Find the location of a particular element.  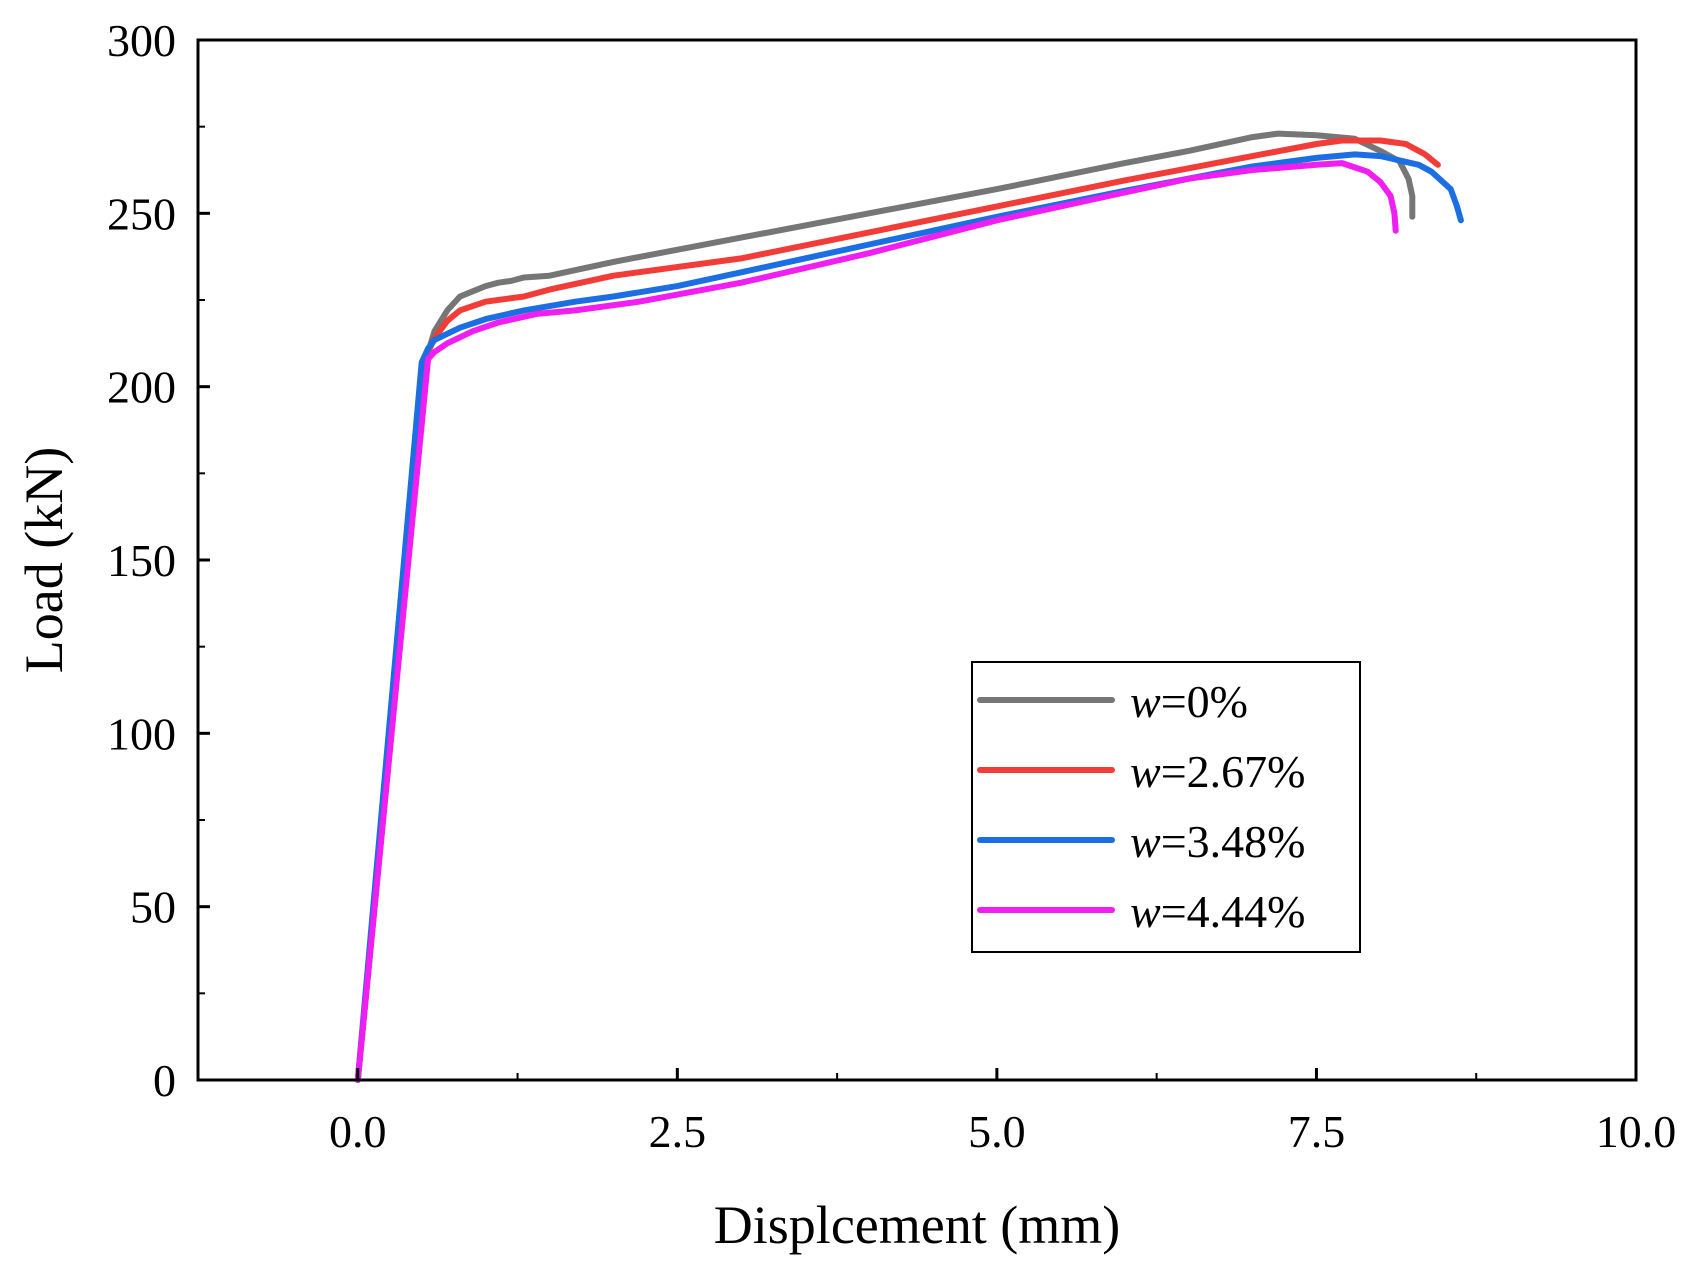

legend-label-3: w=3.48% is located at coordinates (1217, 841).